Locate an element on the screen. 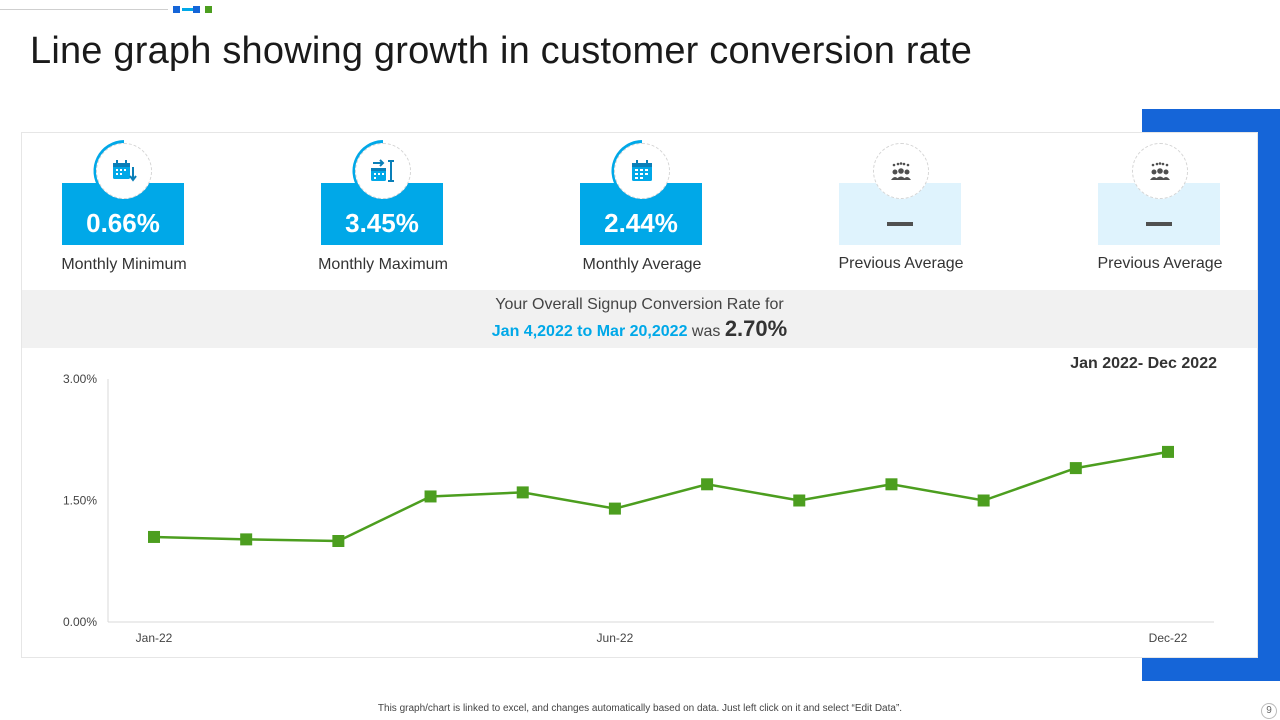 Image resolution: width=1280 pixels, height=720 pixels. decor-square-green is located at coordinates (208, 9).